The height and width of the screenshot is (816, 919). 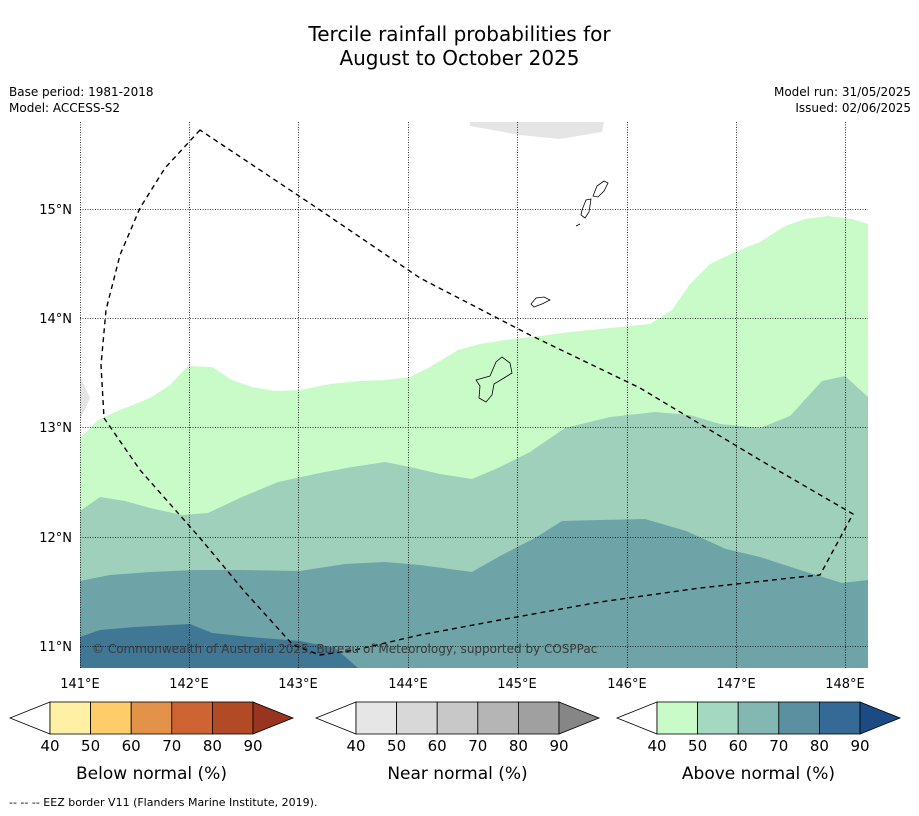 I want to click on lat-label: 13°N, so click(x=55, y=428).